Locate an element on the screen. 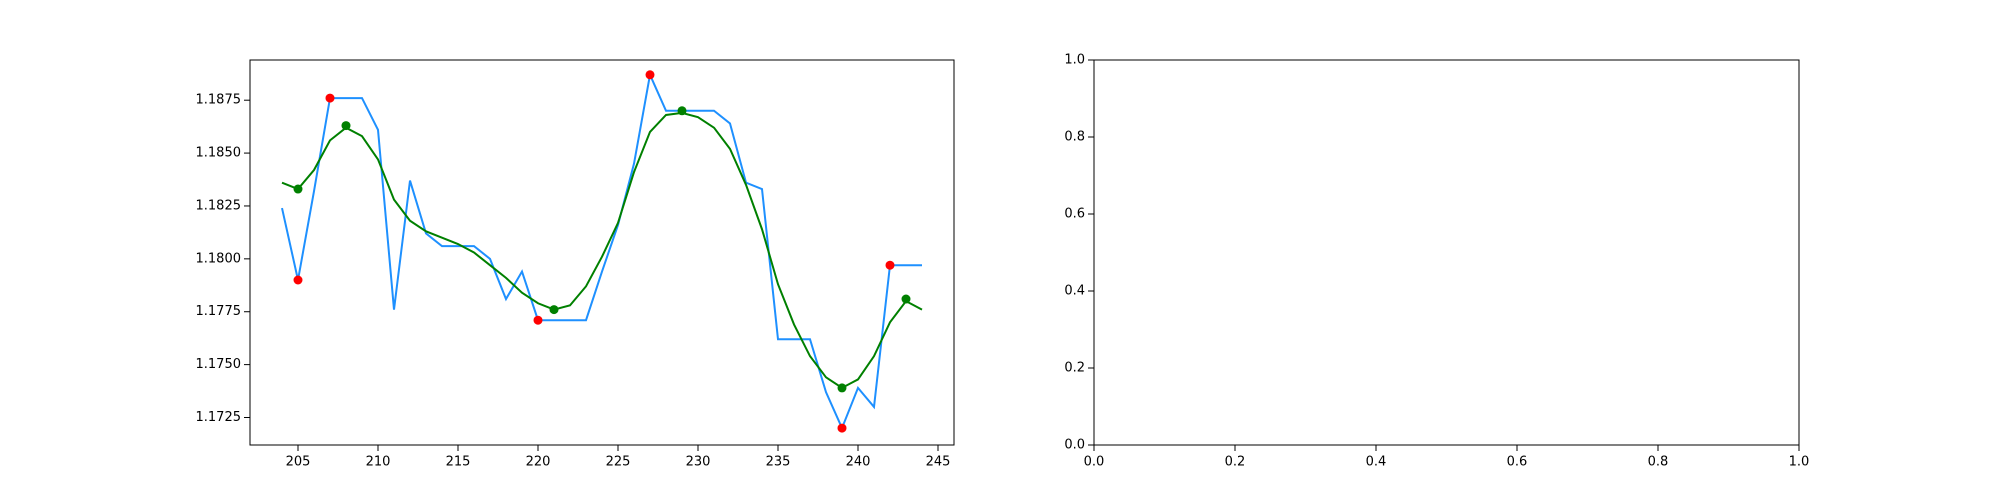 This screenshot has height=500, width=2000. y-tick-label: 1.1800 is located at coordinates (219, 258).